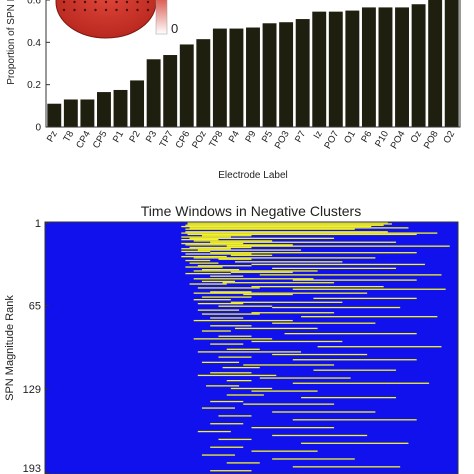  Describe the element at coordinates (38, 128) in the screenshot. I see `bar-y-tick-label: 0` at that location.